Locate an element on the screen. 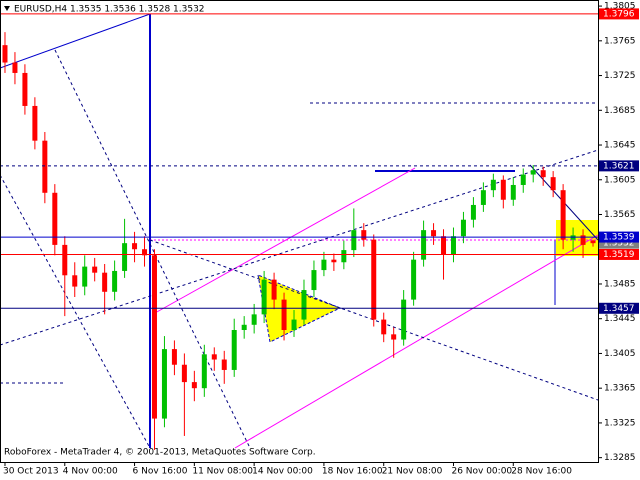  chart-title: EURUSD,H4 1.3535 1.3536 1.3528 1.3532 is located at coordinates (109, 10).